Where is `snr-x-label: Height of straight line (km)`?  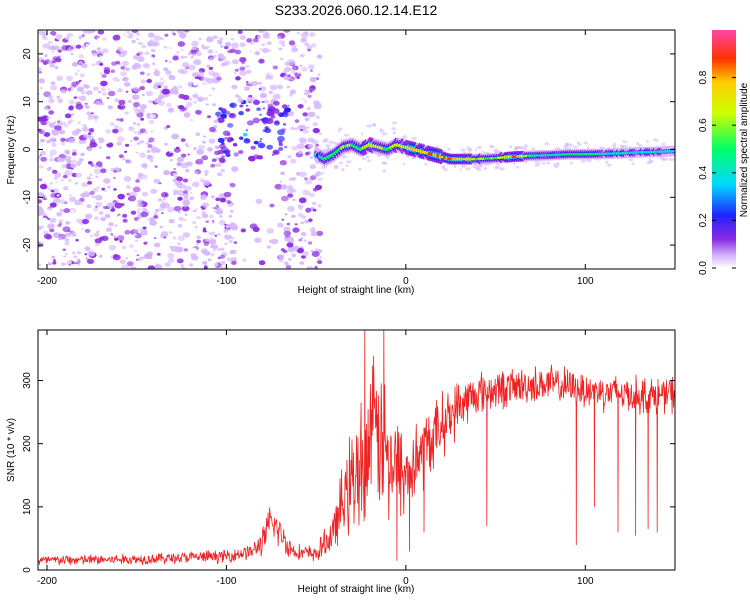 snr-x-label: Height of straight line (km) is located at coordinates (356, 589).